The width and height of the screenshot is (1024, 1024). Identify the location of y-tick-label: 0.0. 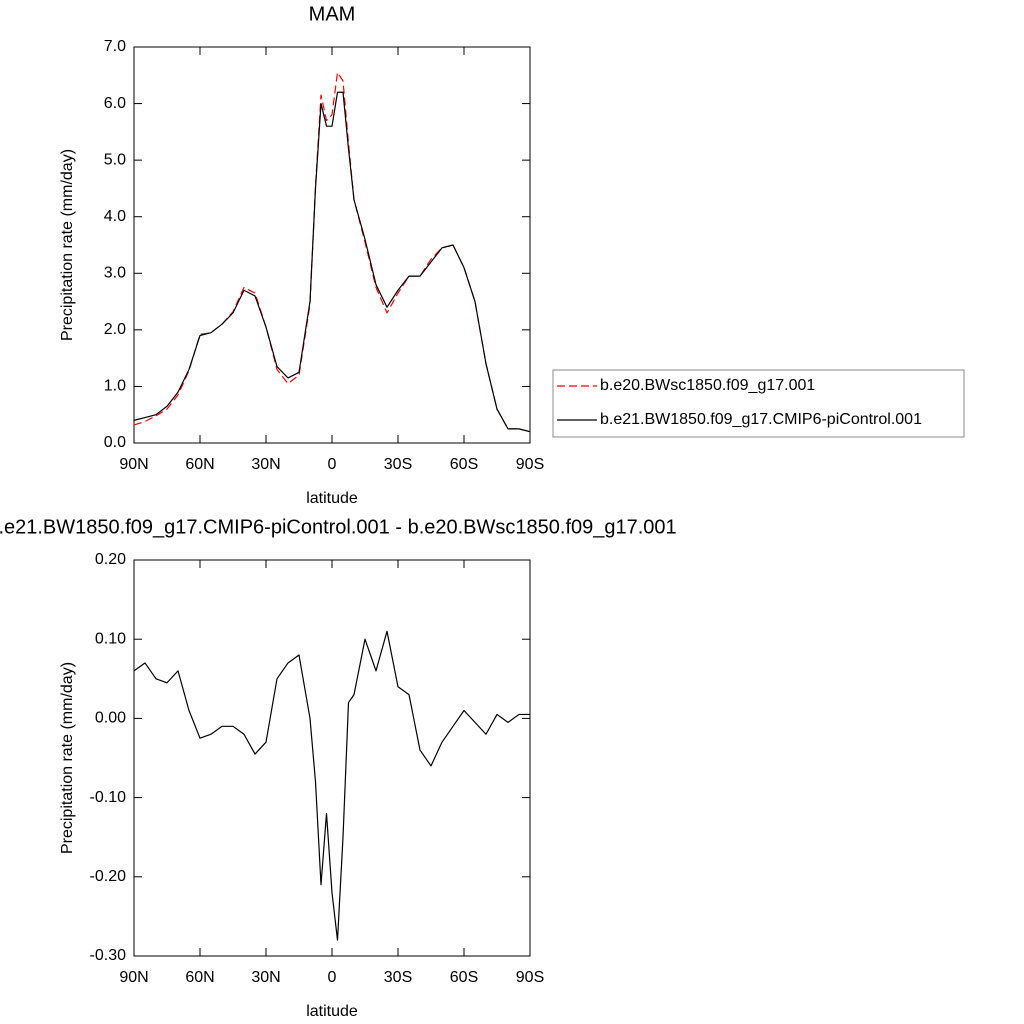
(115, 442).